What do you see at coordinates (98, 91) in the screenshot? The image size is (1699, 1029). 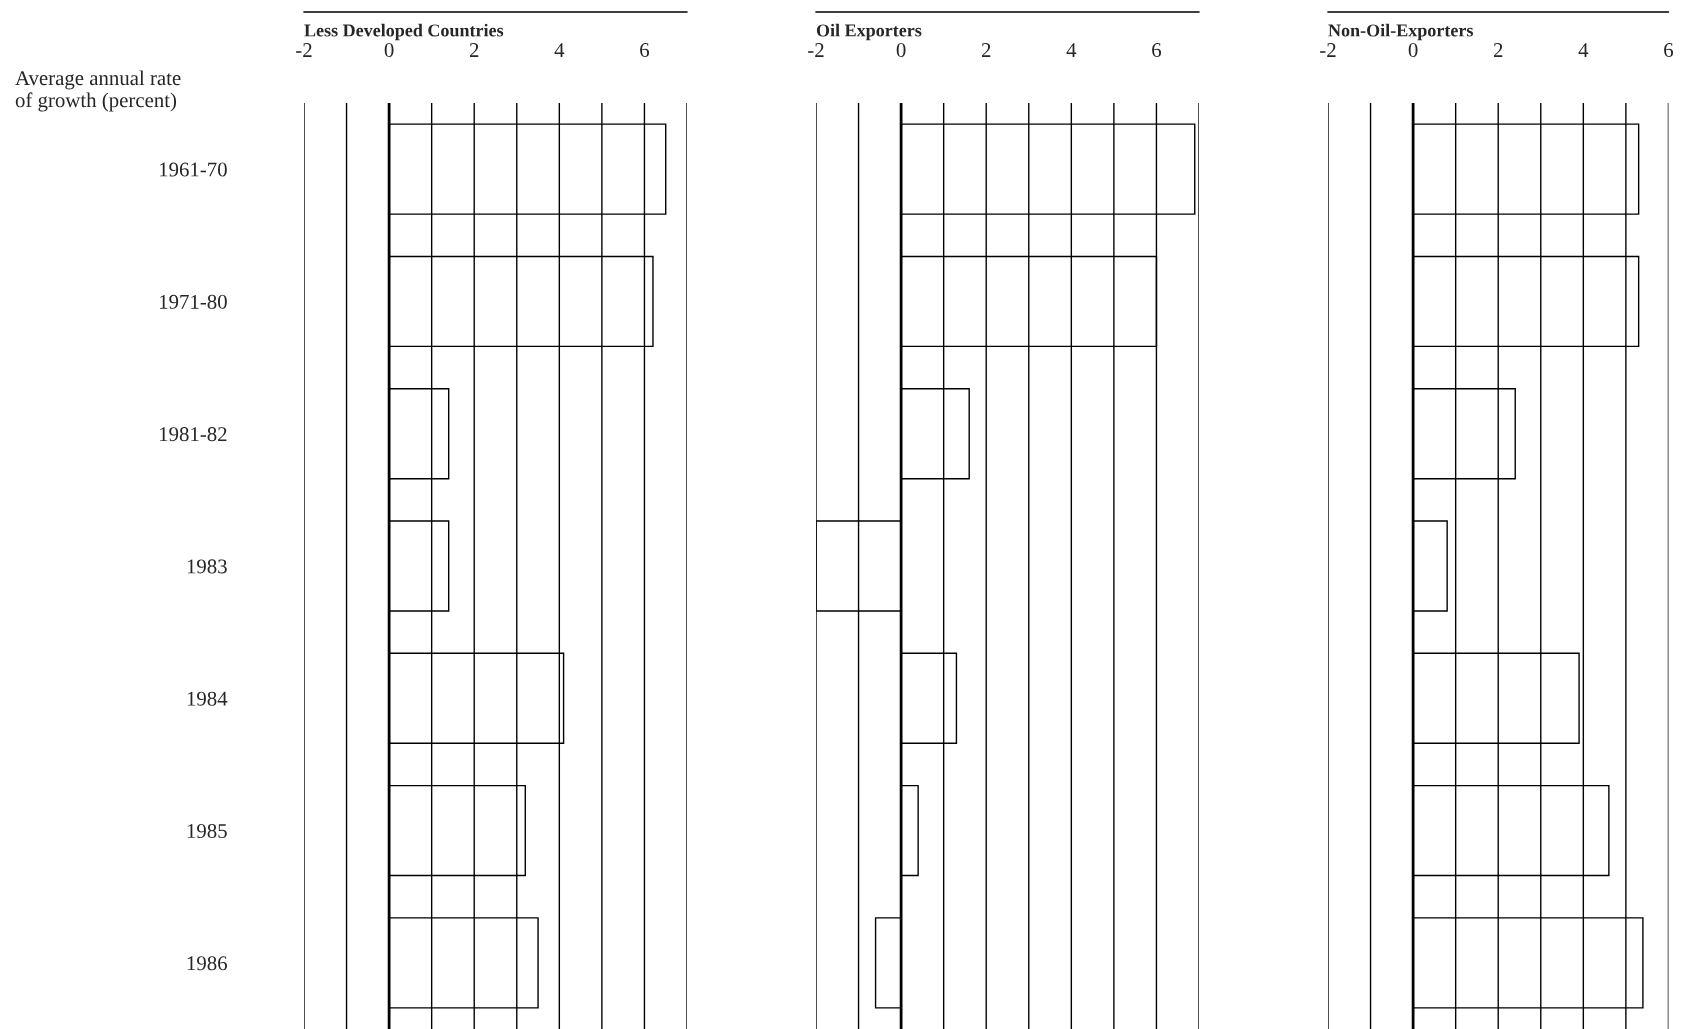 I see `y-axis-title: Average annual rate of growth (percent)` at bounding box center [98, 91].